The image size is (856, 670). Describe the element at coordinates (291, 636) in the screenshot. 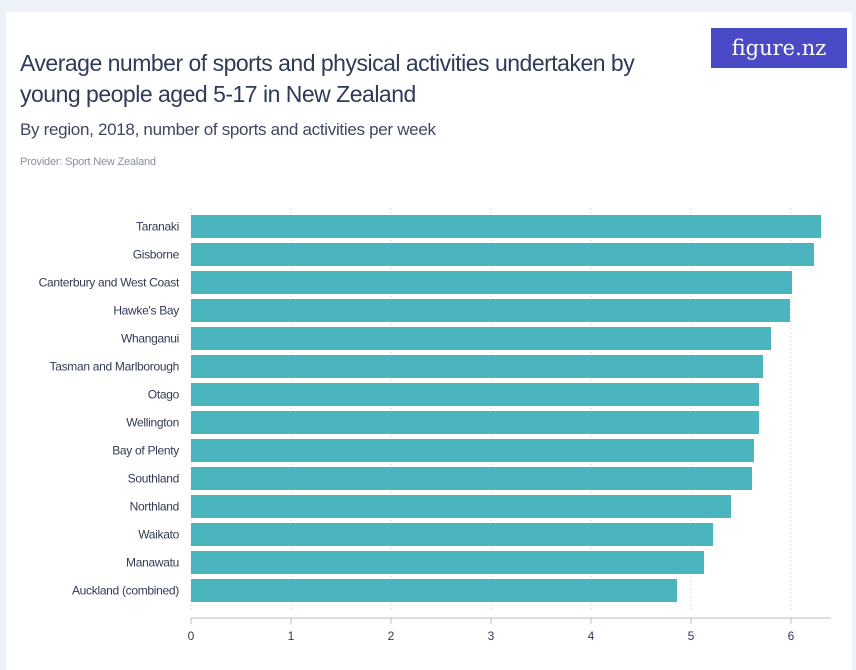

I see `x-tick-label: 1` at that location.